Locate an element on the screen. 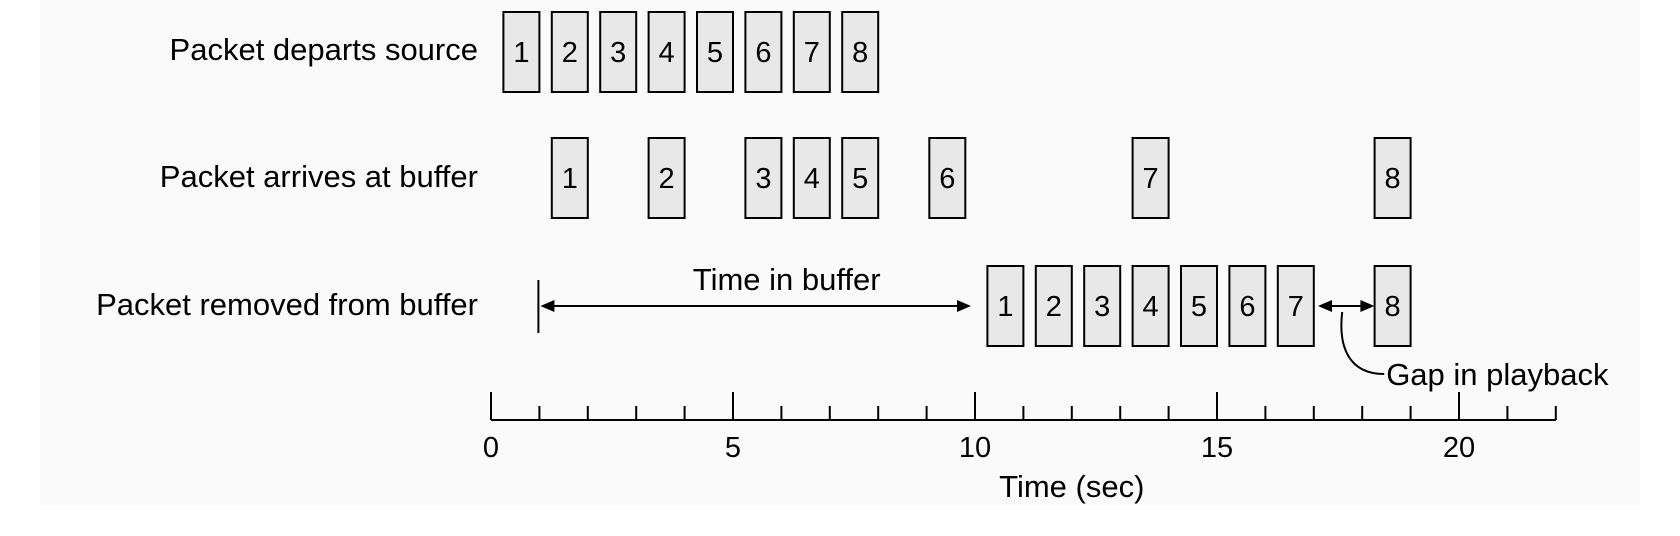 The height and width of the screenshot is (536, 1680). packet-removed-2: 2 is located at coordinates (1053, 306).